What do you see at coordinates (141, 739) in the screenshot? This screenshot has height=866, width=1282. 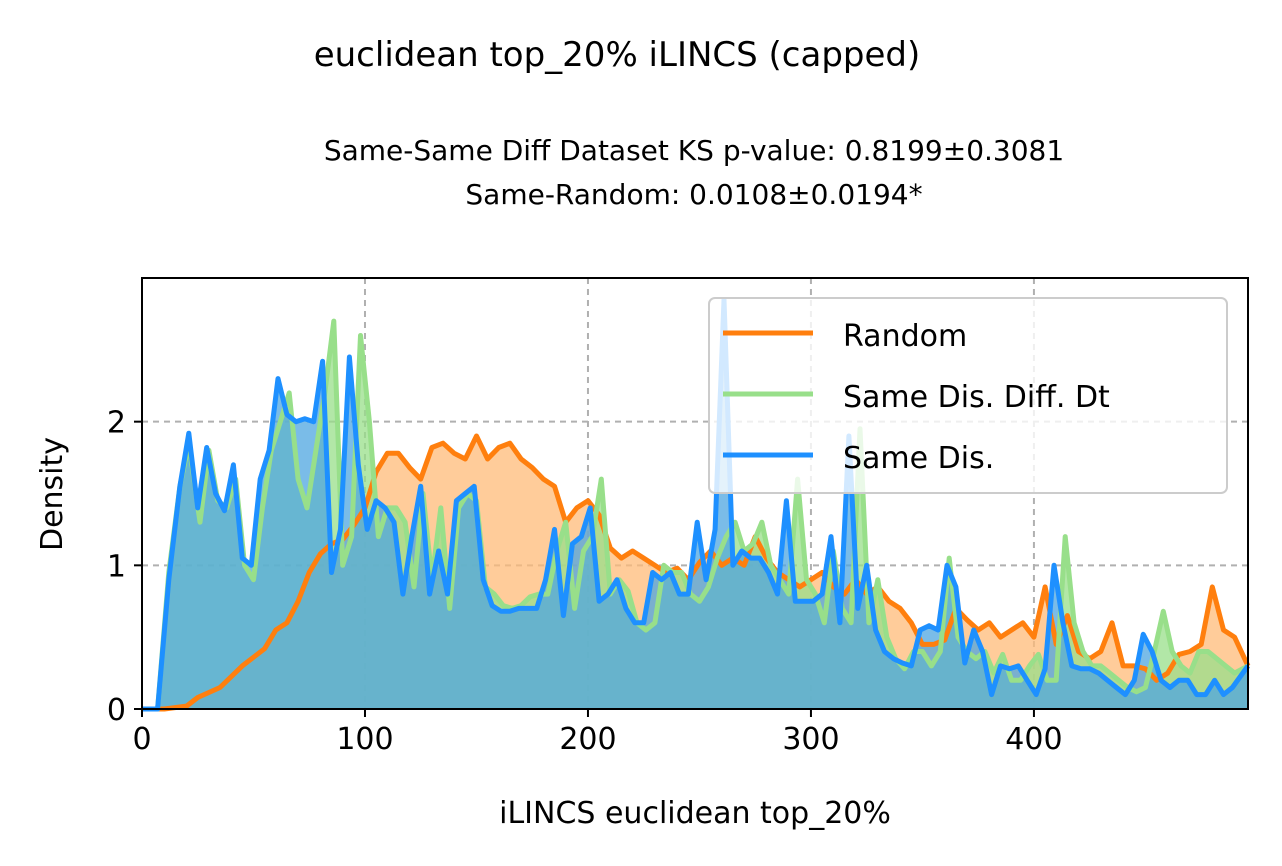 I see `x-tick-label: 0` at bounding box center [141, 739].